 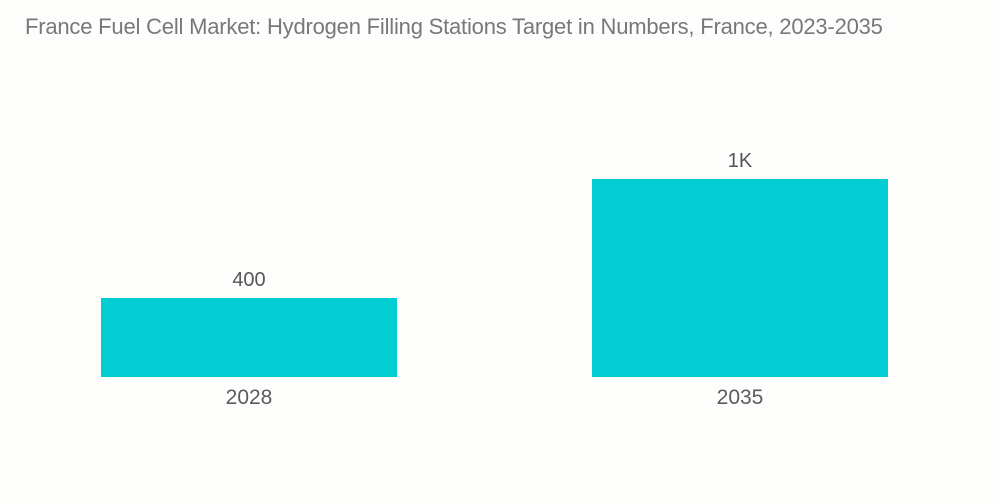 What do you see at coordinates (249, 337) in the screenshot?
I see `bar-2028` at bounding box center [249, 337].